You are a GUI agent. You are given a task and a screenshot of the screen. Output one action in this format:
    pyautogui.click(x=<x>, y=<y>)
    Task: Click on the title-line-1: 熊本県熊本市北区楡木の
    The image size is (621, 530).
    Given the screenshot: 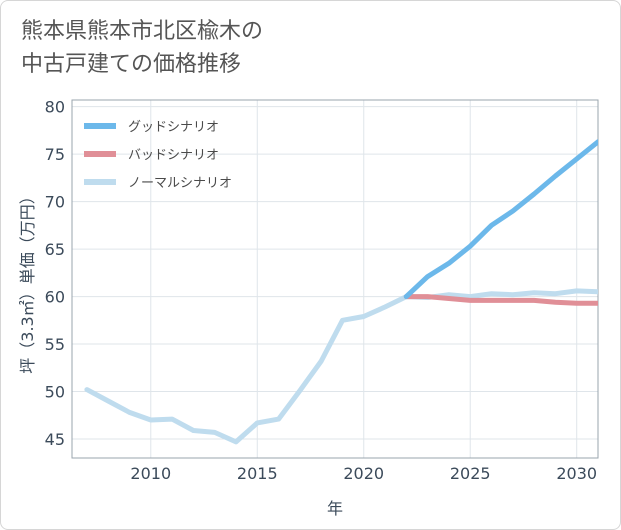 What is the action you would take?
    pyautogui.click(x=142, y=31)
    